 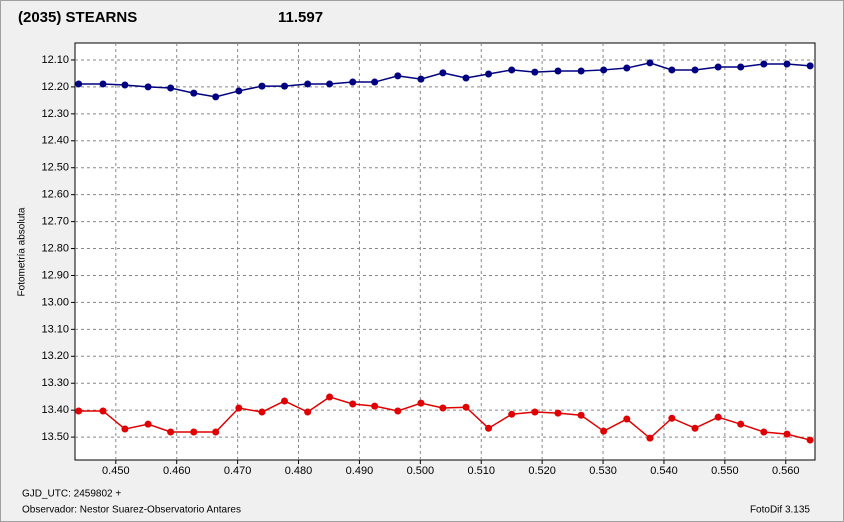 What do you see at coordinates (55, 329) in the screenshot?
I see `y-tick-label: 13.10` at bounding box center [55, 329].